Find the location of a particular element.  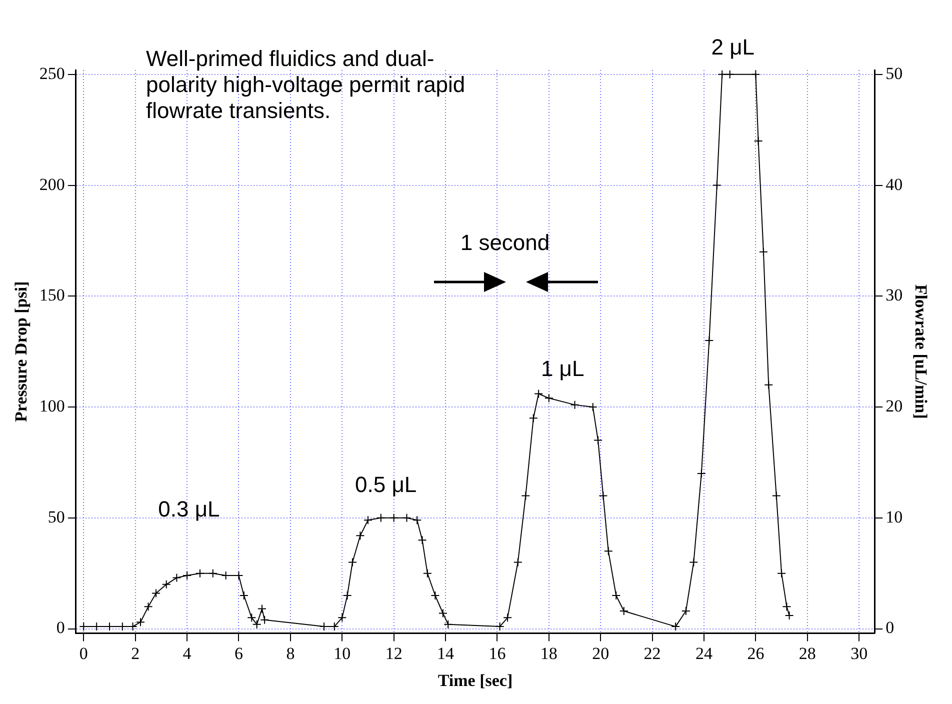

annotation: Well-primed fluidics and dual-polarity high-voltage permit rapid flowrate transients. is located at coordinates (306, 85).